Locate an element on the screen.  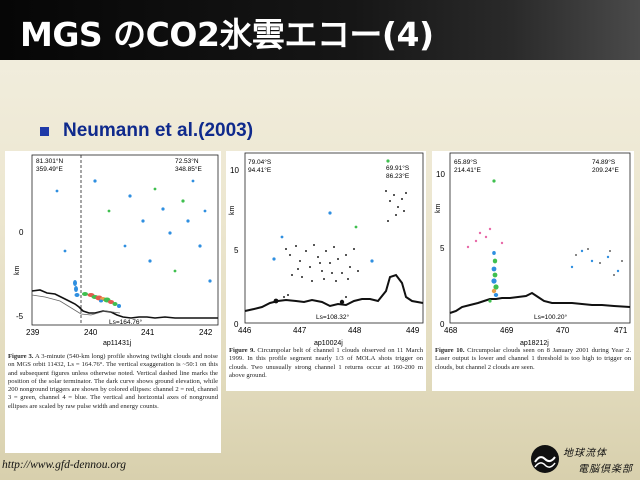
ls-label: Ls=108.32° is located at coordinates (333, 317).